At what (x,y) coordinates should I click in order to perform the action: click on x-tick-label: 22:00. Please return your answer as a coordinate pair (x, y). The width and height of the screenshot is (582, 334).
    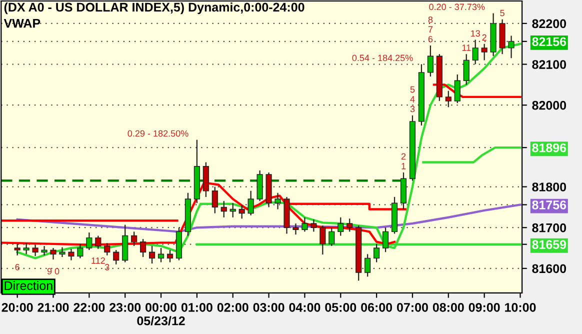
    Looking at the image, I should click on (89, 307).